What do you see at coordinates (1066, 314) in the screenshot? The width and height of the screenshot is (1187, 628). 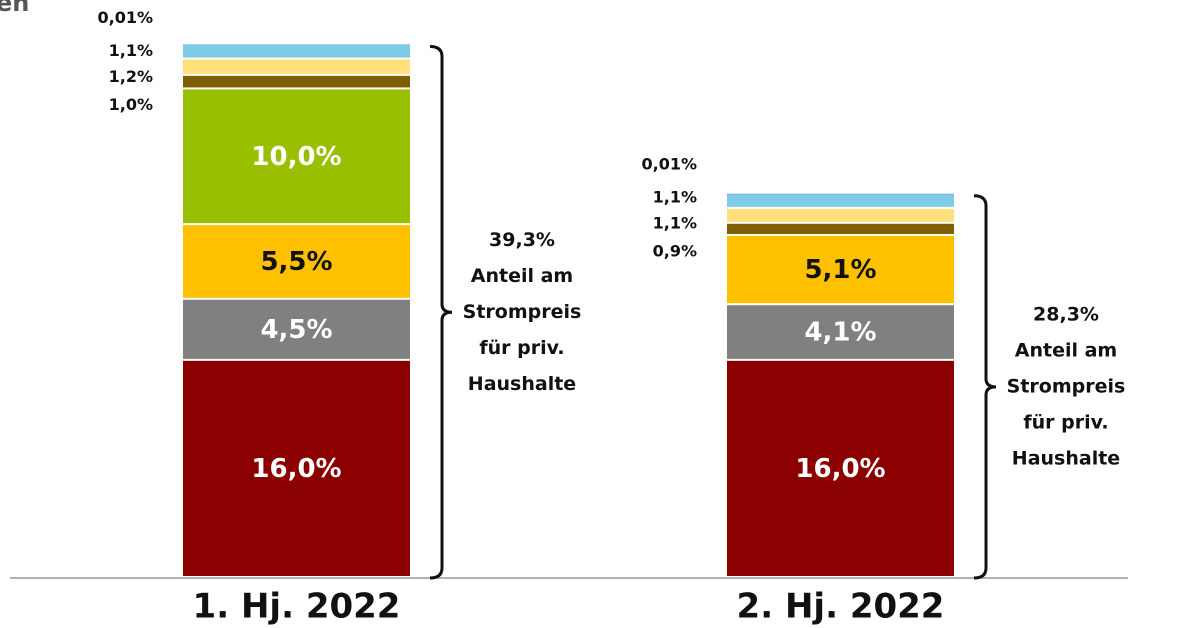 I see `annotation: 28,3%` at bounding box center [1066, 314].